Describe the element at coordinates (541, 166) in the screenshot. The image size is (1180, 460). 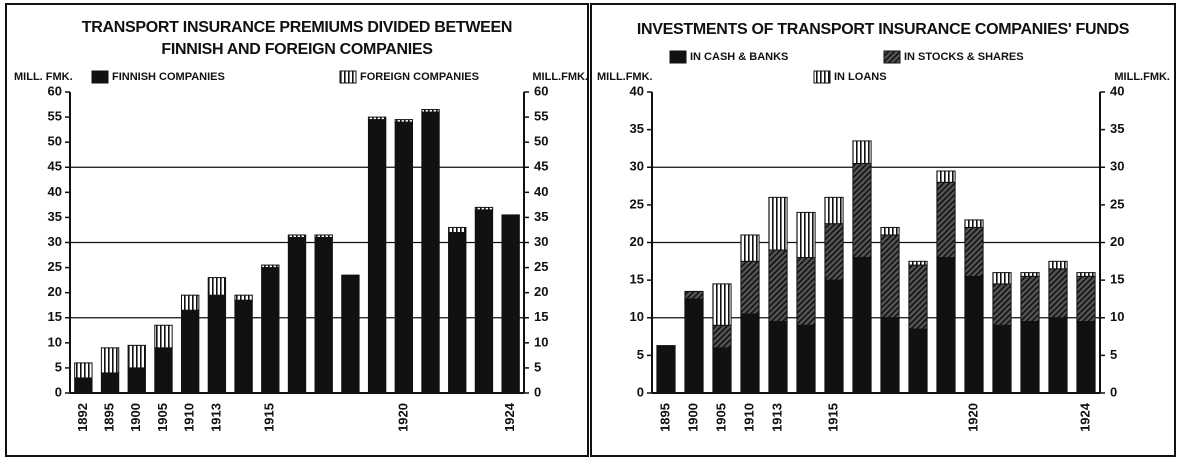
I see `y-tick-label-right: 45` at that location.